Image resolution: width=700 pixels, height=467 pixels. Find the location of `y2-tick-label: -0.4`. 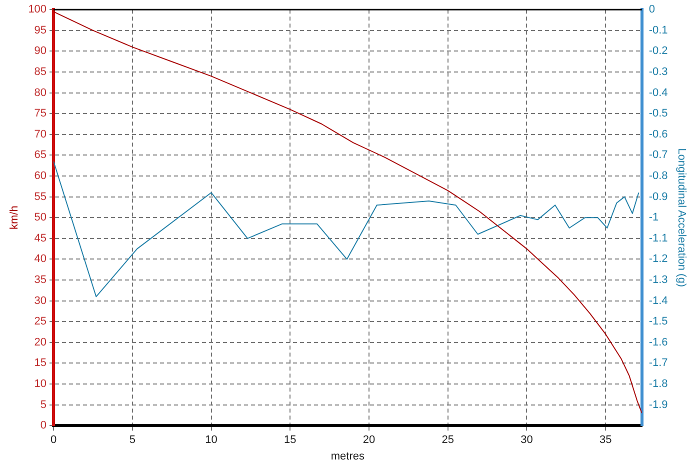

y2-tick-label: -0.4 is located at coordinates (658, 92).